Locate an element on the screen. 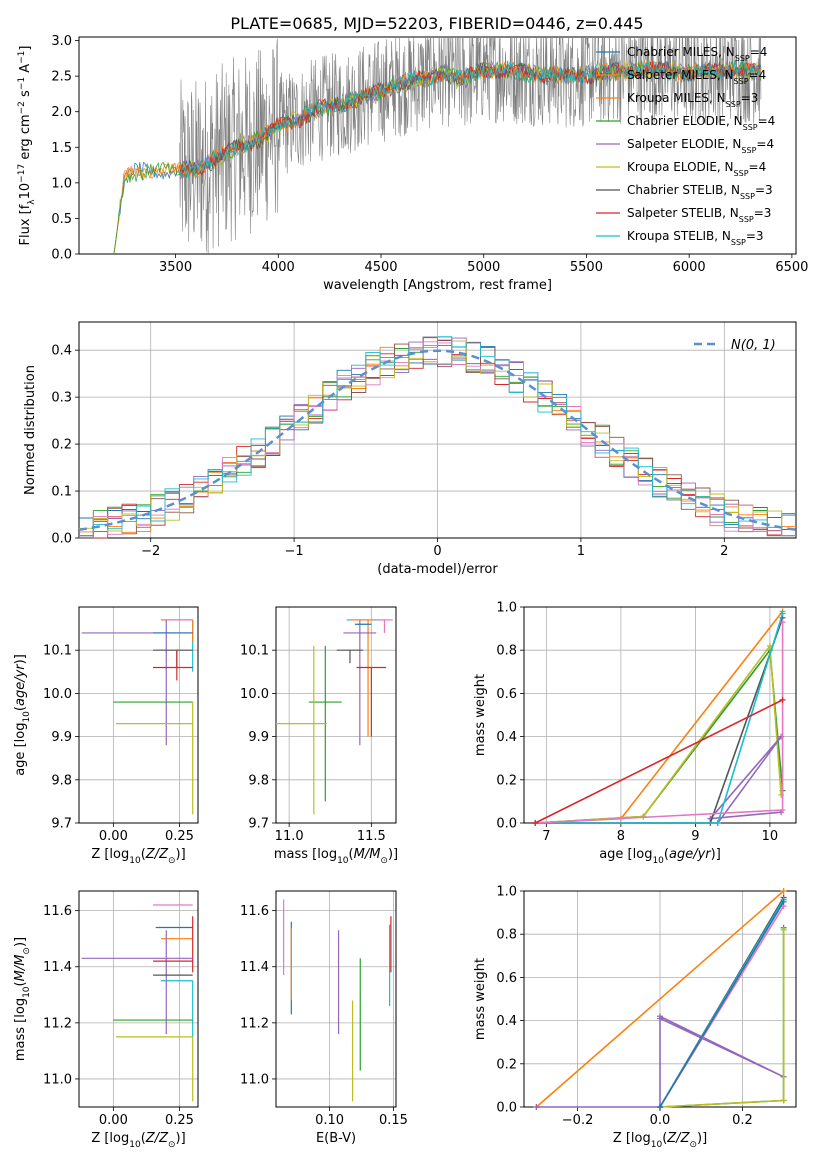  y-tick-label: 3.0 is located at coordinates (61, 41).